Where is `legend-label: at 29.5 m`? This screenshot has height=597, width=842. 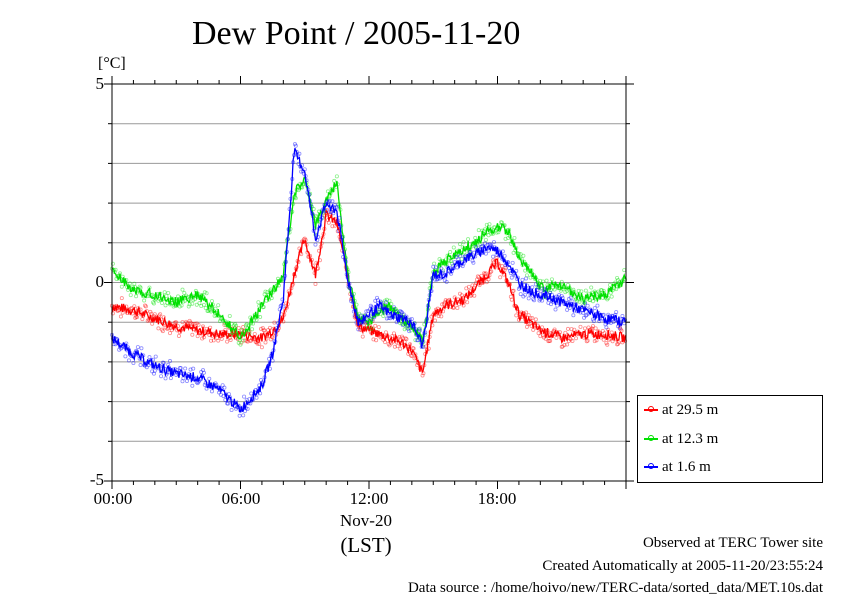 legend-label: at 29.5 m is located at coordinates (690, 409).